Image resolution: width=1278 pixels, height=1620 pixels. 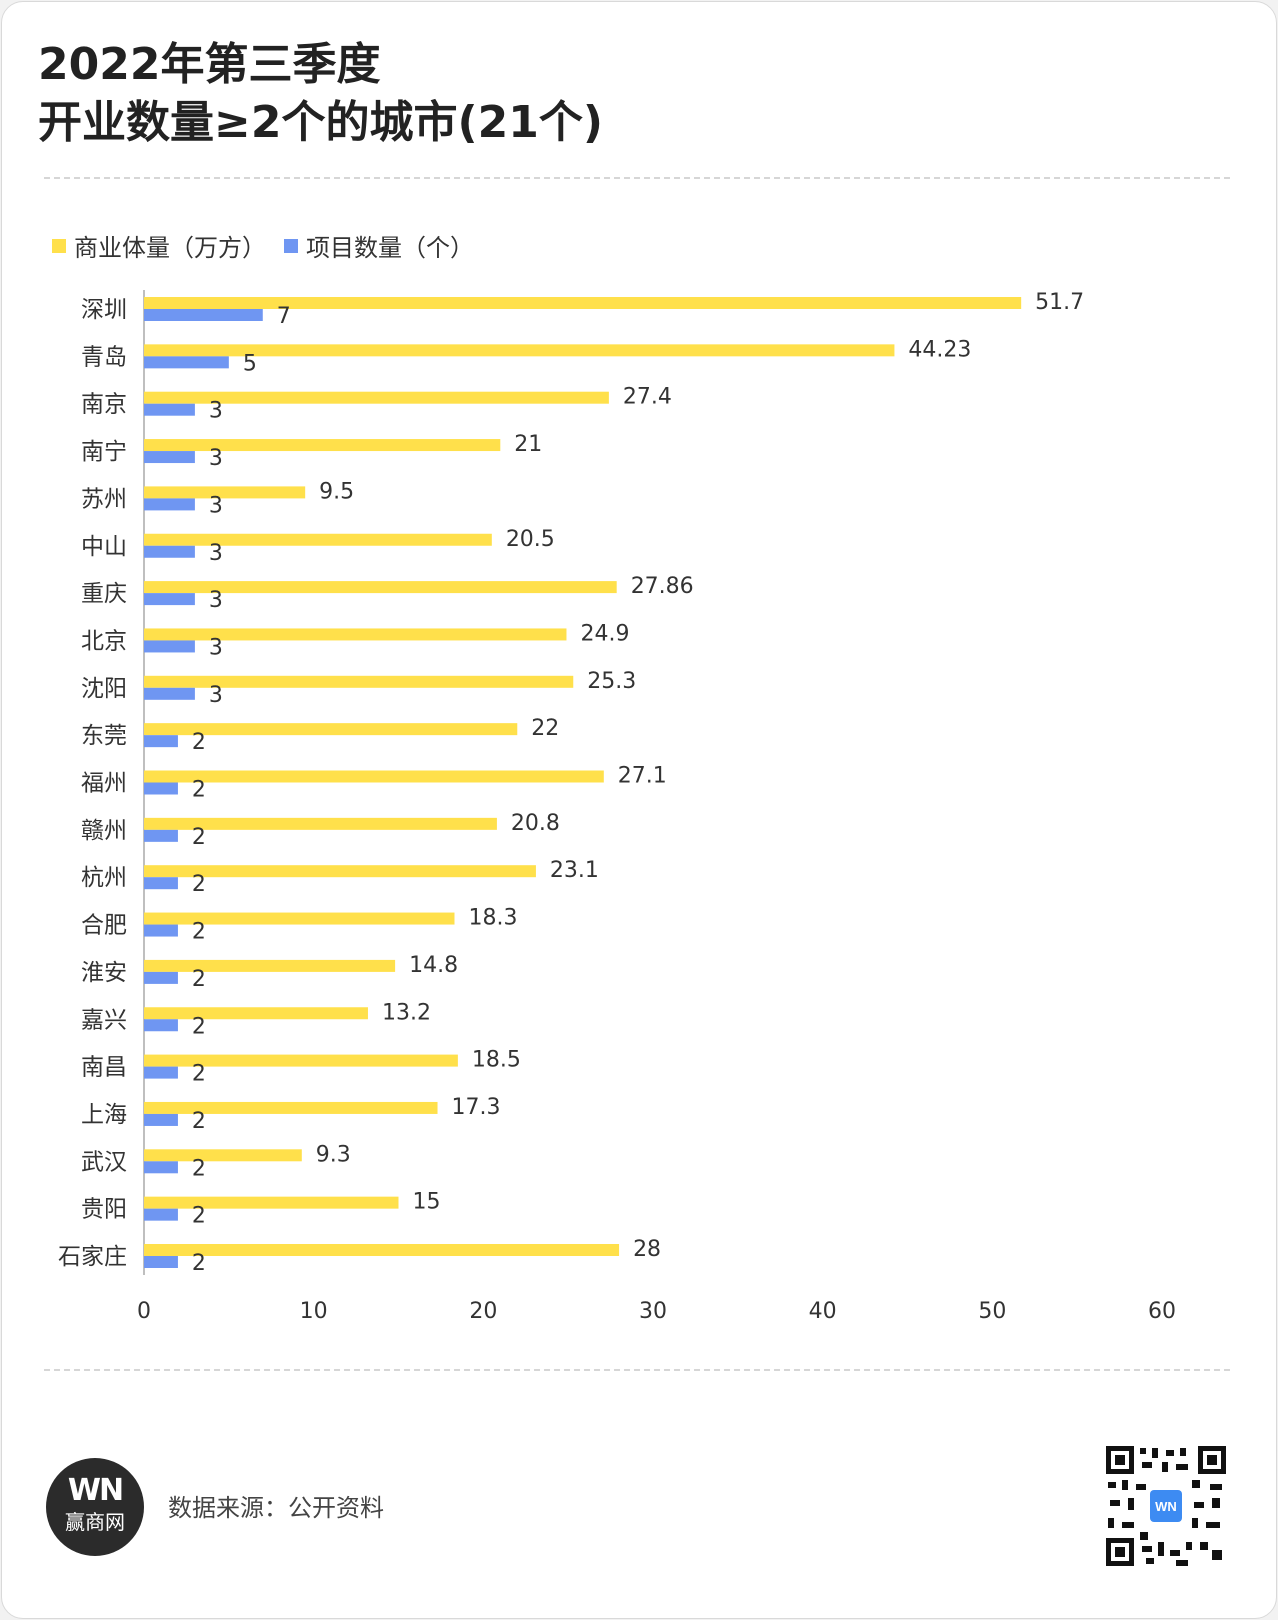 What do you see at coordinates (104, 641) in the screenshot?
I see `category-label: 北京` at bounding box center [104, 641].